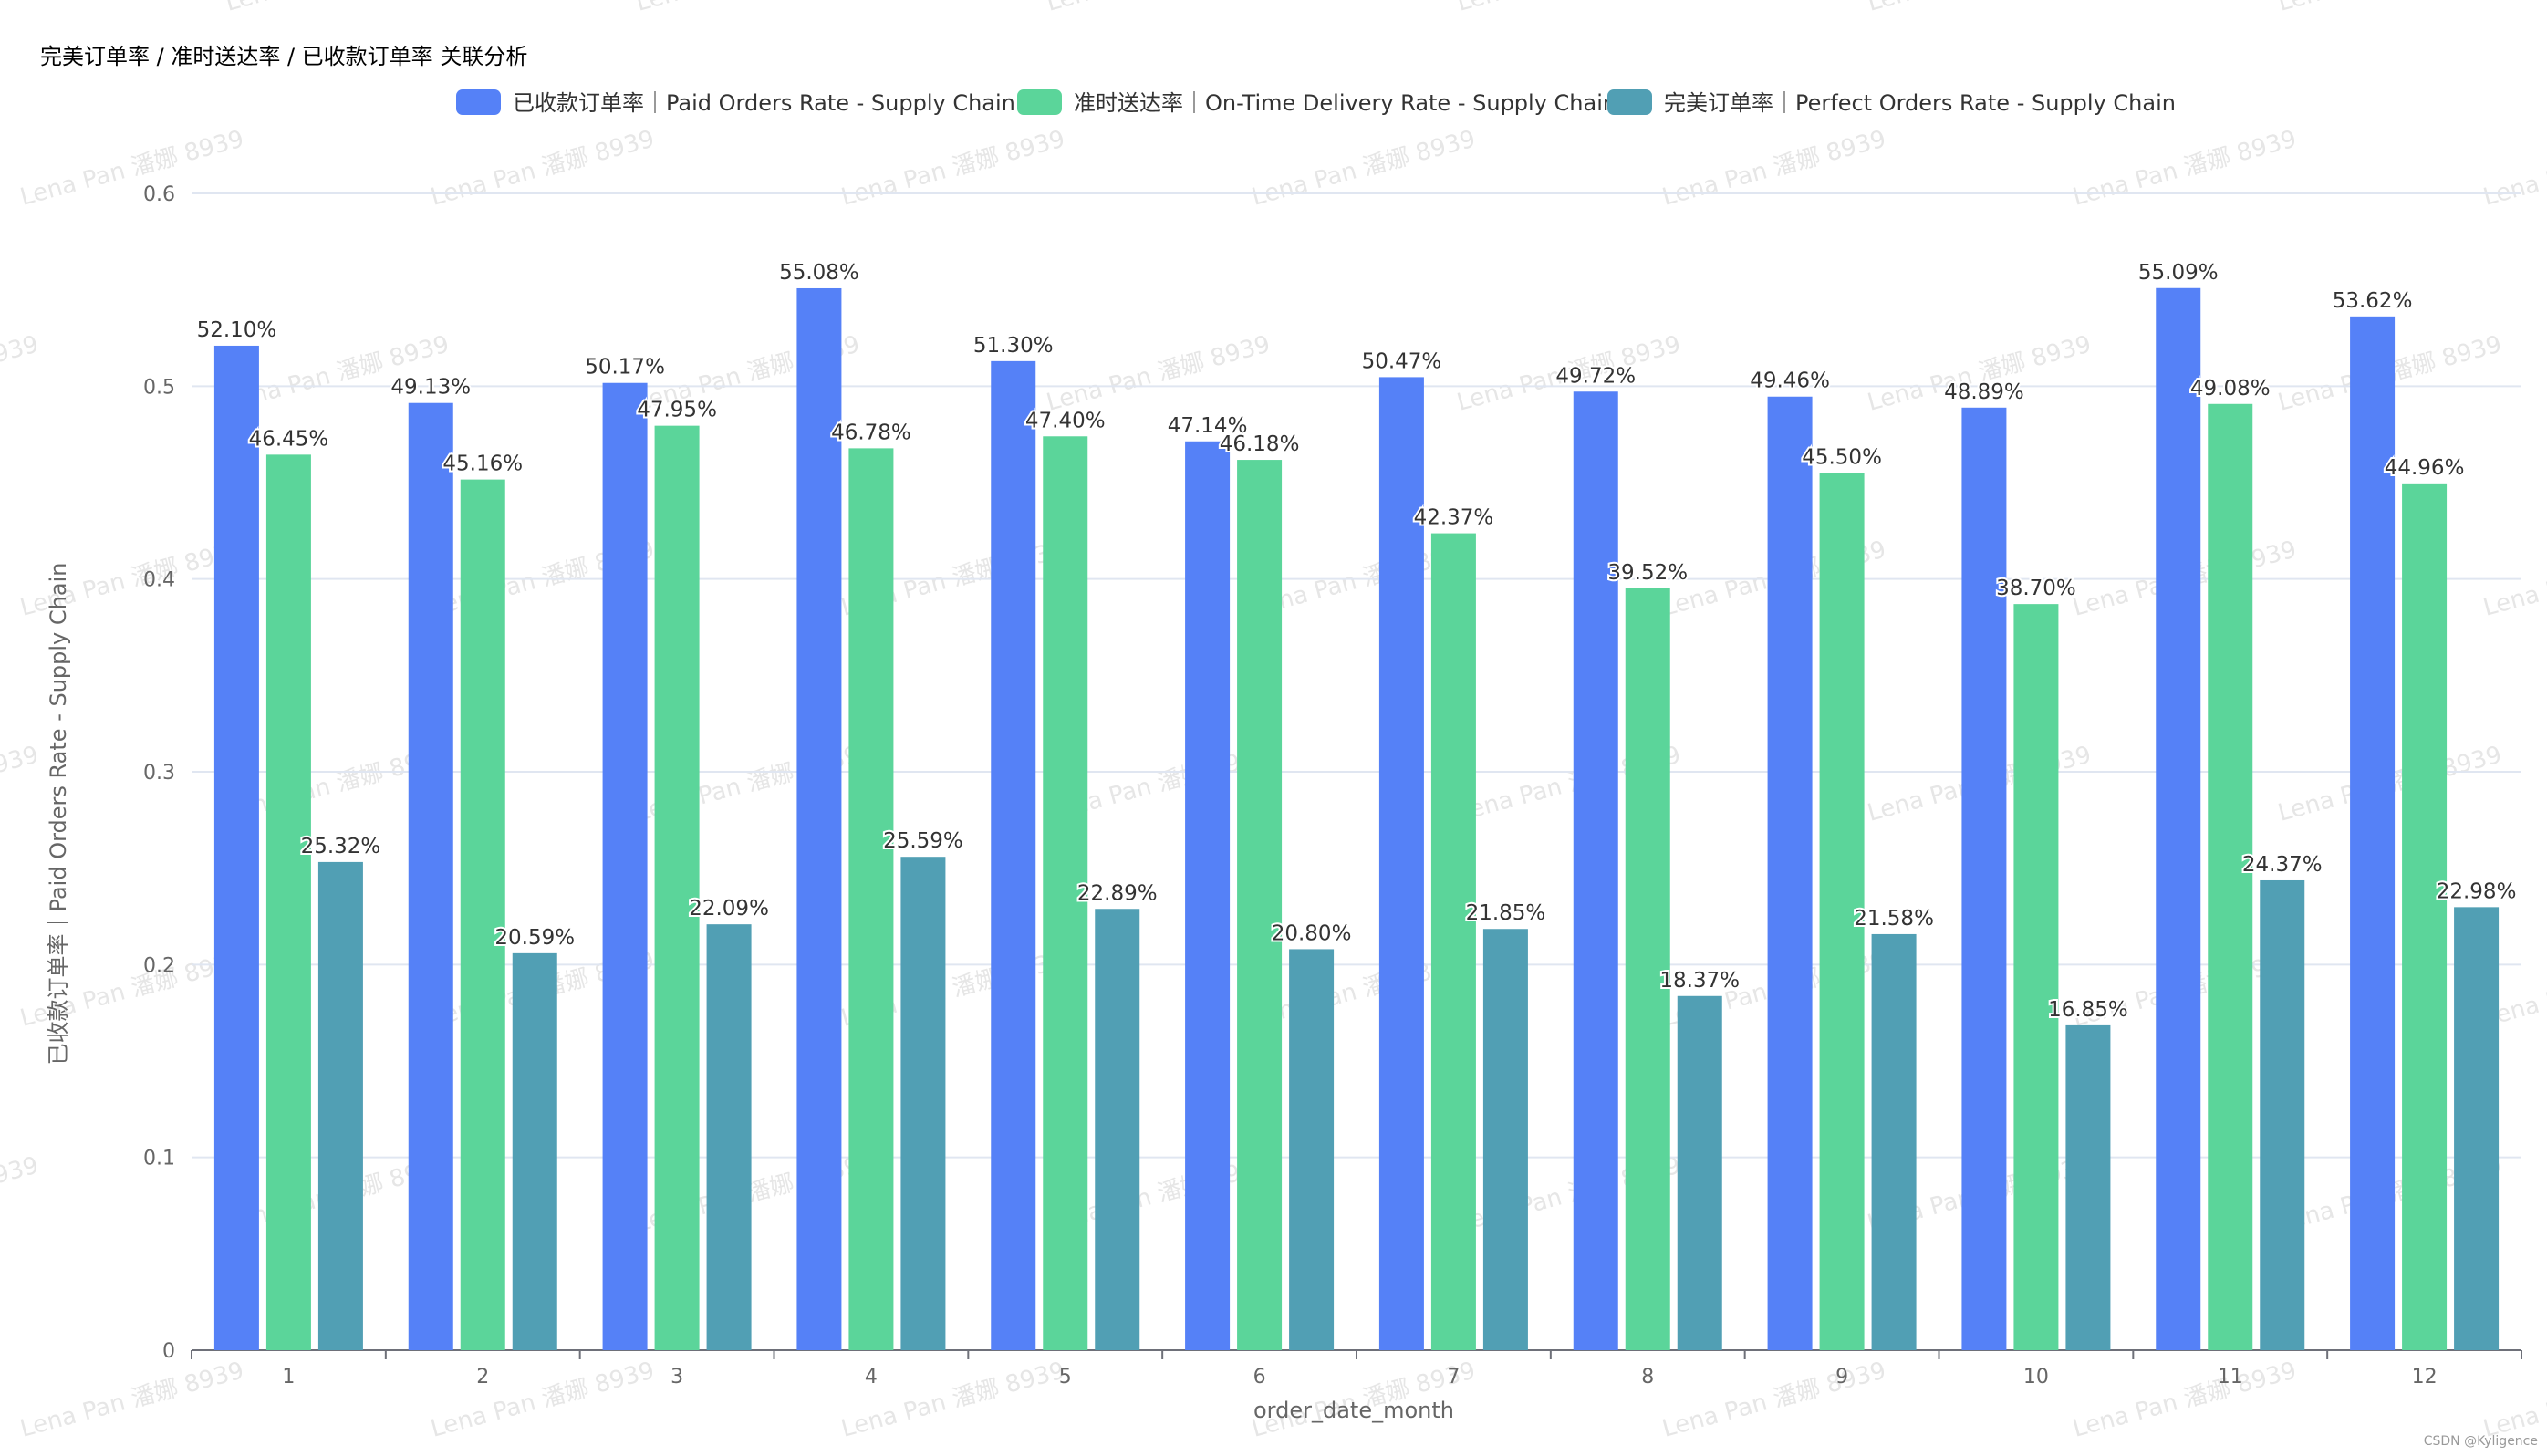 Image resolution: width=2547 pixels, height=1456 pixels. What do you see at coordinates (1354, 1411) in the screenshot?
I see `x-axis-title: order_date_month` at bounding box center [1354, 1411].